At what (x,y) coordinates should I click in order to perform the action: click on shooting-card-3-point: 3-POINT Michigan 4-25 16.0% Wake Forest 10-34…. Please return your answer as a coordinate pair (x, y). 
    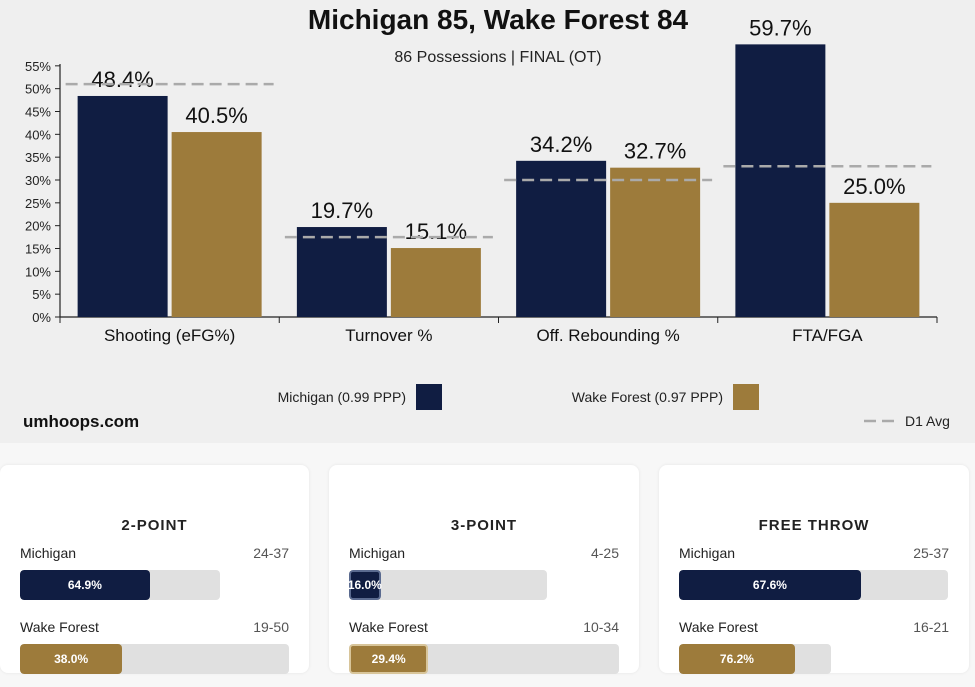
    Looking at the image, I should click on (484, 569).